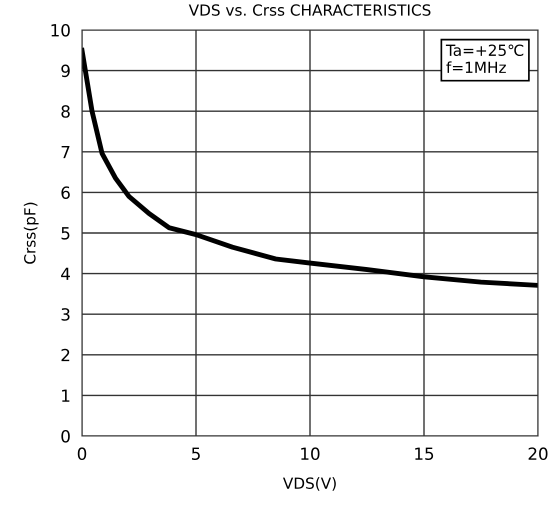 This screenshot has height=506, width=552. Describe the element at coordinates (66, 152) in the screenshot. I see `y-tick-label: 7` at that location.